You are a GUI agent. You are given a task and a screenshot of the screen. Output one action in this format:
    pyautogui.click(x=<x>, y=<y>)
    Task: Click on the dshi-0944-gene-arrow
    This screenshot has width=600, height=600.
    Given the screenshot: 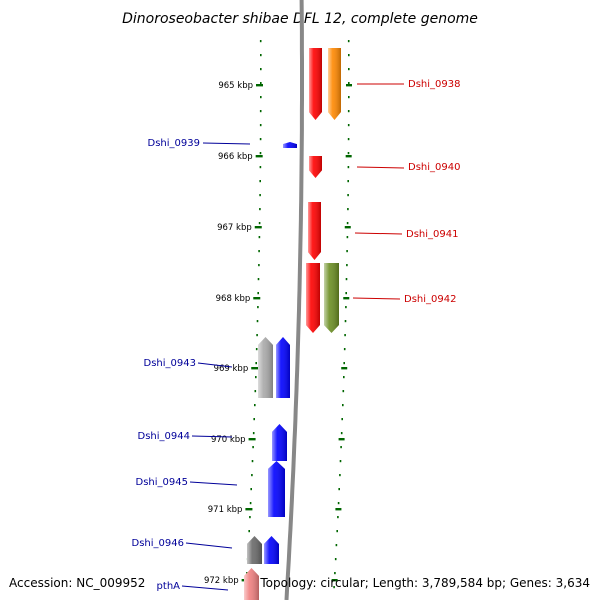 What is the action you would take?
    pyautogui.click(x=279, y=442)
    